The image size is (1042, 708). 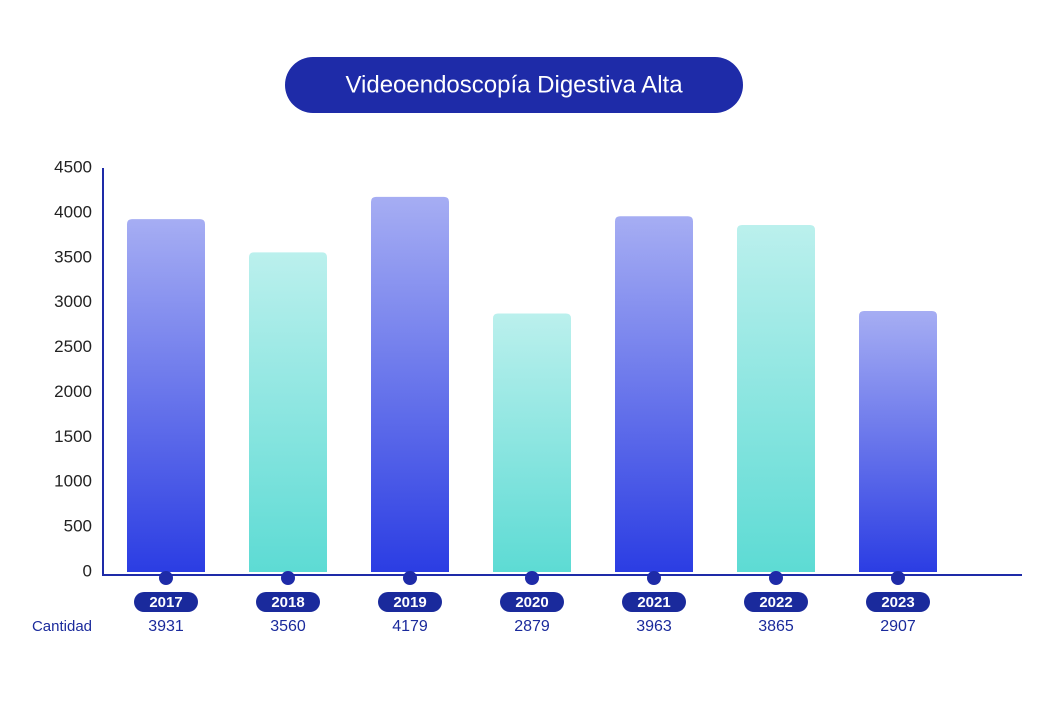 I want to click on x-tick-label: 2022, so click(x=775, y=602).